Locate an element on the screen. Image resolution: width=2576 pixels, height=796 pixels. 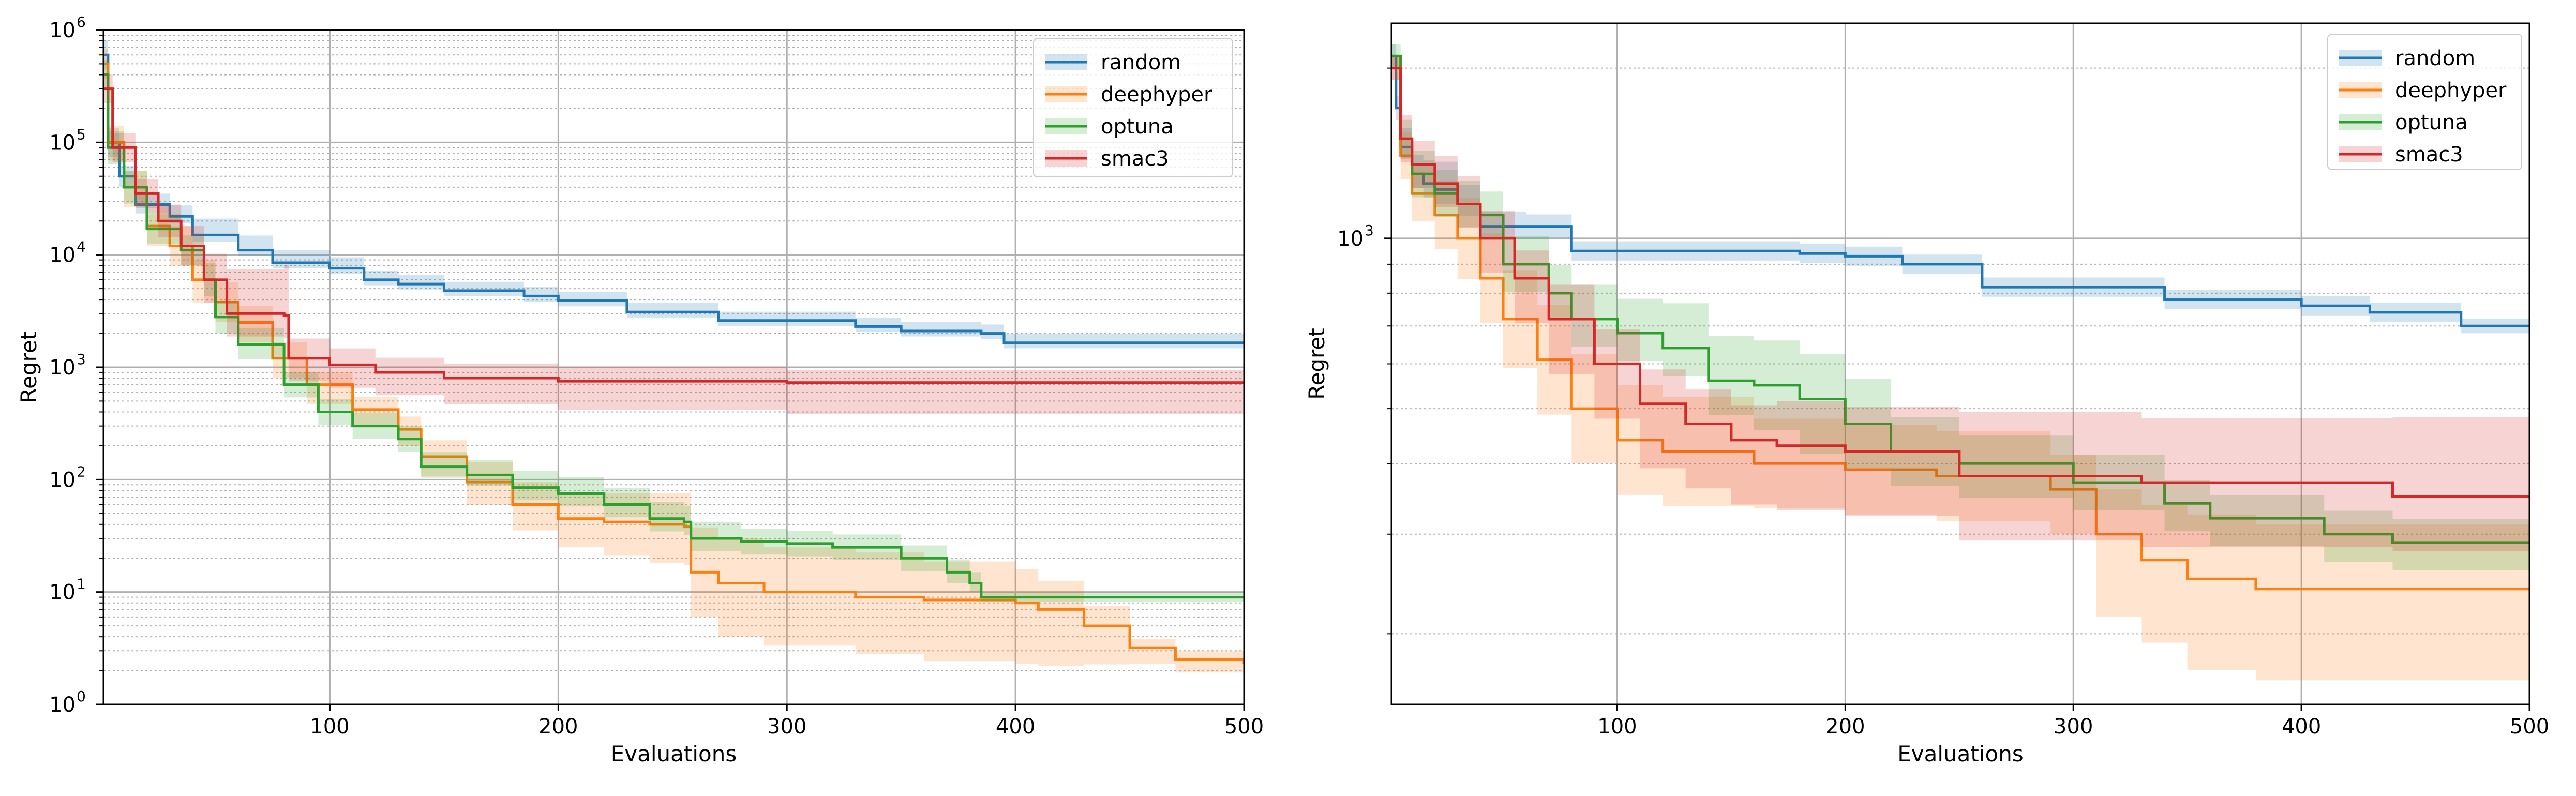
y-tick-exponent: 5 is located at coordinates (81, 134).